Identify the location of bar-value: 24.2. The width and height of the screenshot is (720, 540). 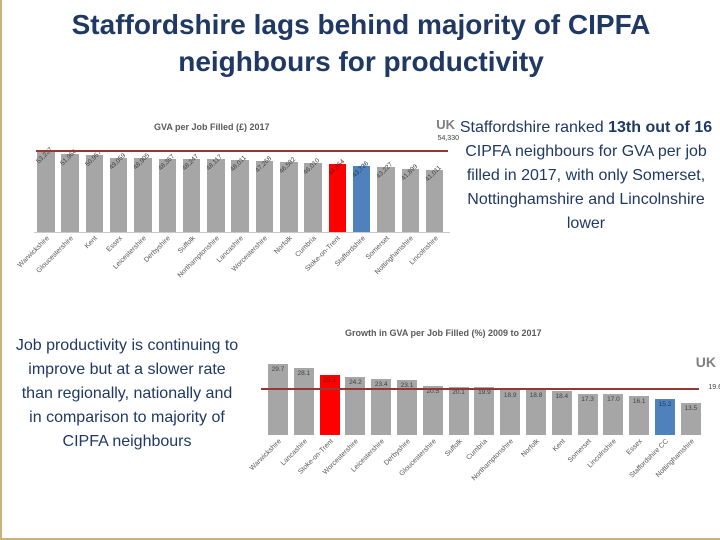
(355, 382).